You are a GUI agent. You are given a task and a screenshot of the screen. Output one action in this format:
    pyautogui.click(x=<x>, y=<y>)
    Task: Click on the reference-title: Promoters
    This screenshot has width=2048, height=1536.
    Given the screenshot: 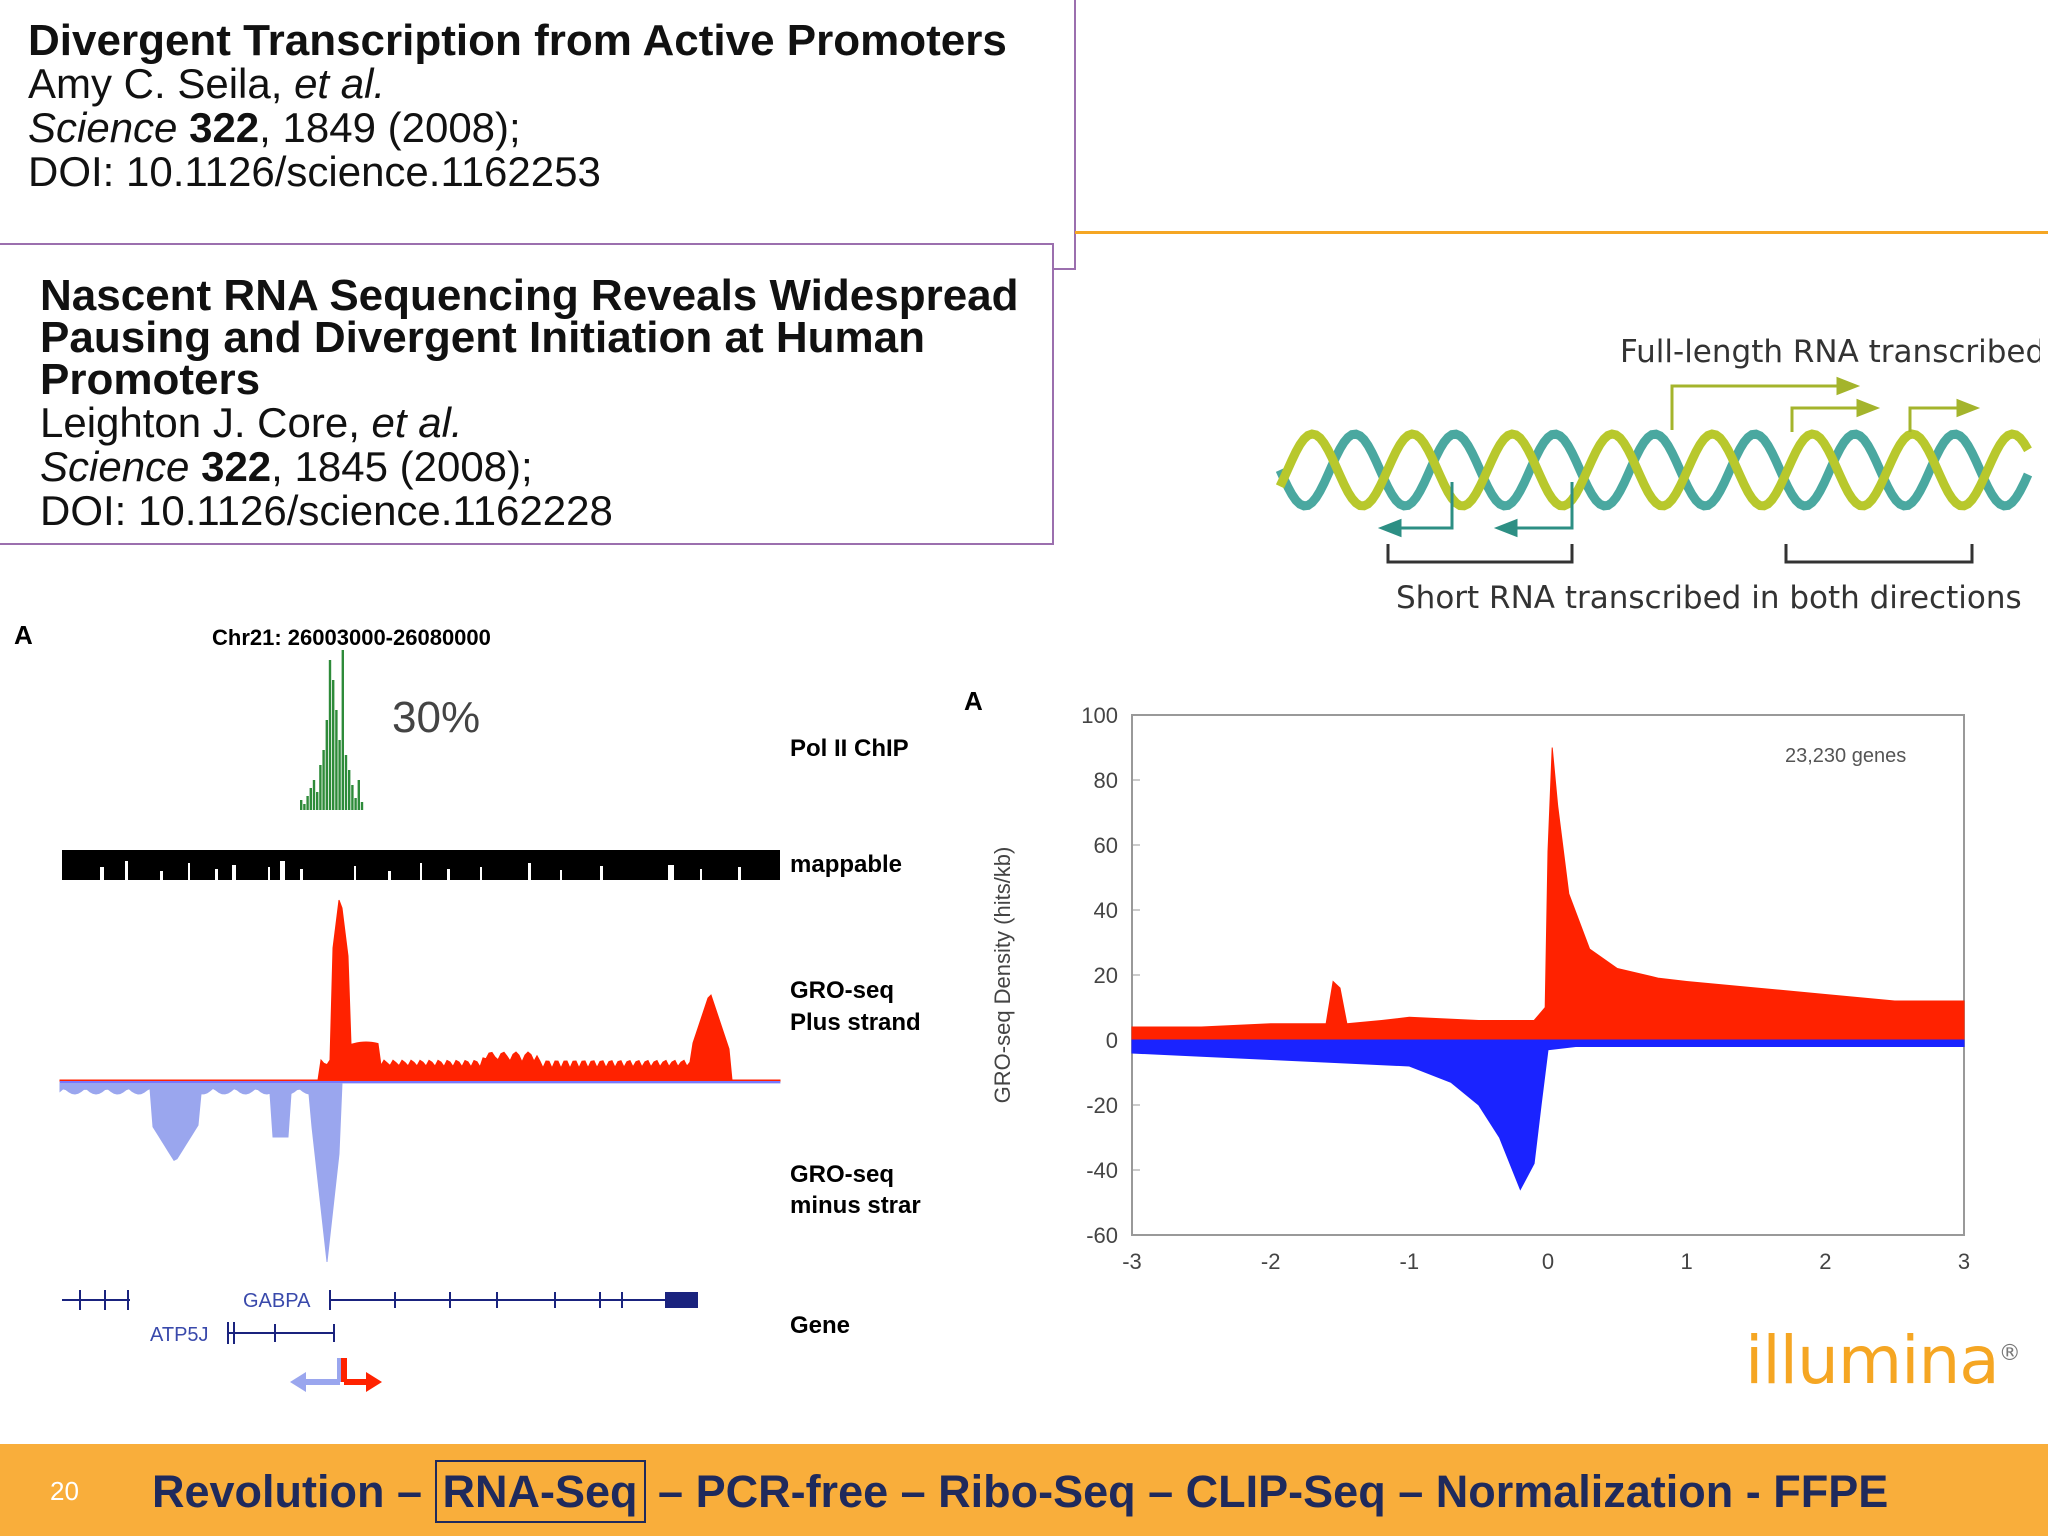 What is the action you would take?
    pyautogui.click(x=150, y=379)
    